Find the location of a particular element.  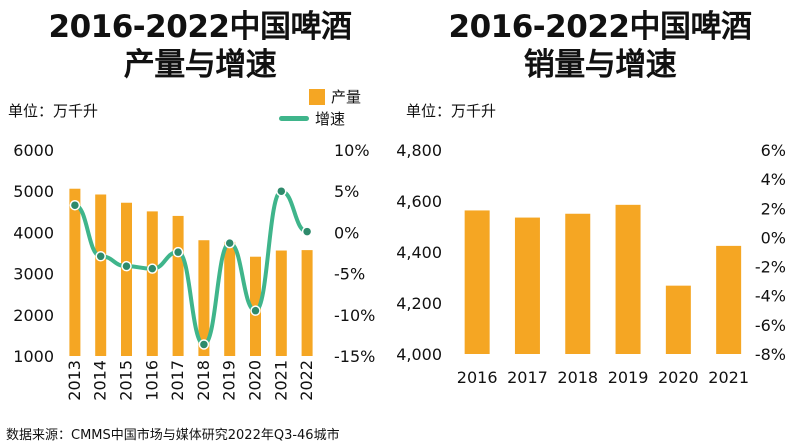

left-y-tick-label: 5000 is located at coordinates (33, 191).